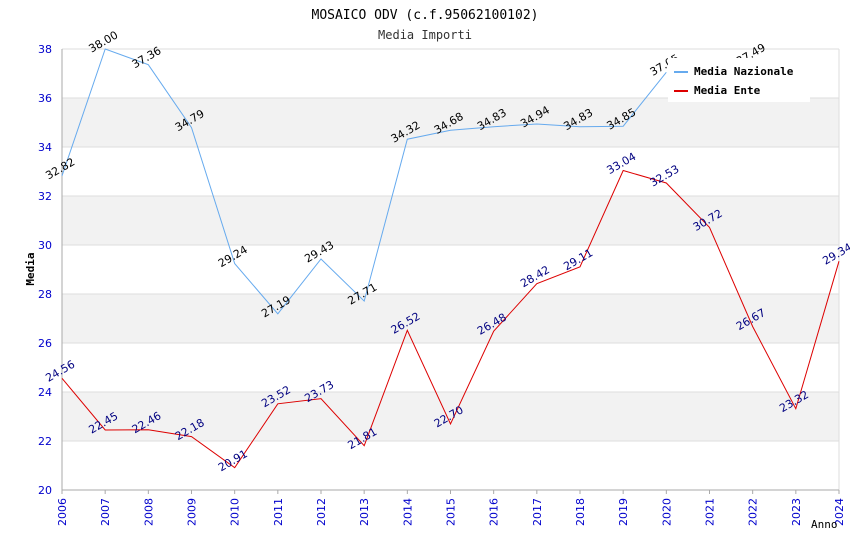 This screenshot has height=550, width=850. Describe the element at coordinates (60, 168) in the screenshot. I see `data-label-nazionale: 32.82` at that location.